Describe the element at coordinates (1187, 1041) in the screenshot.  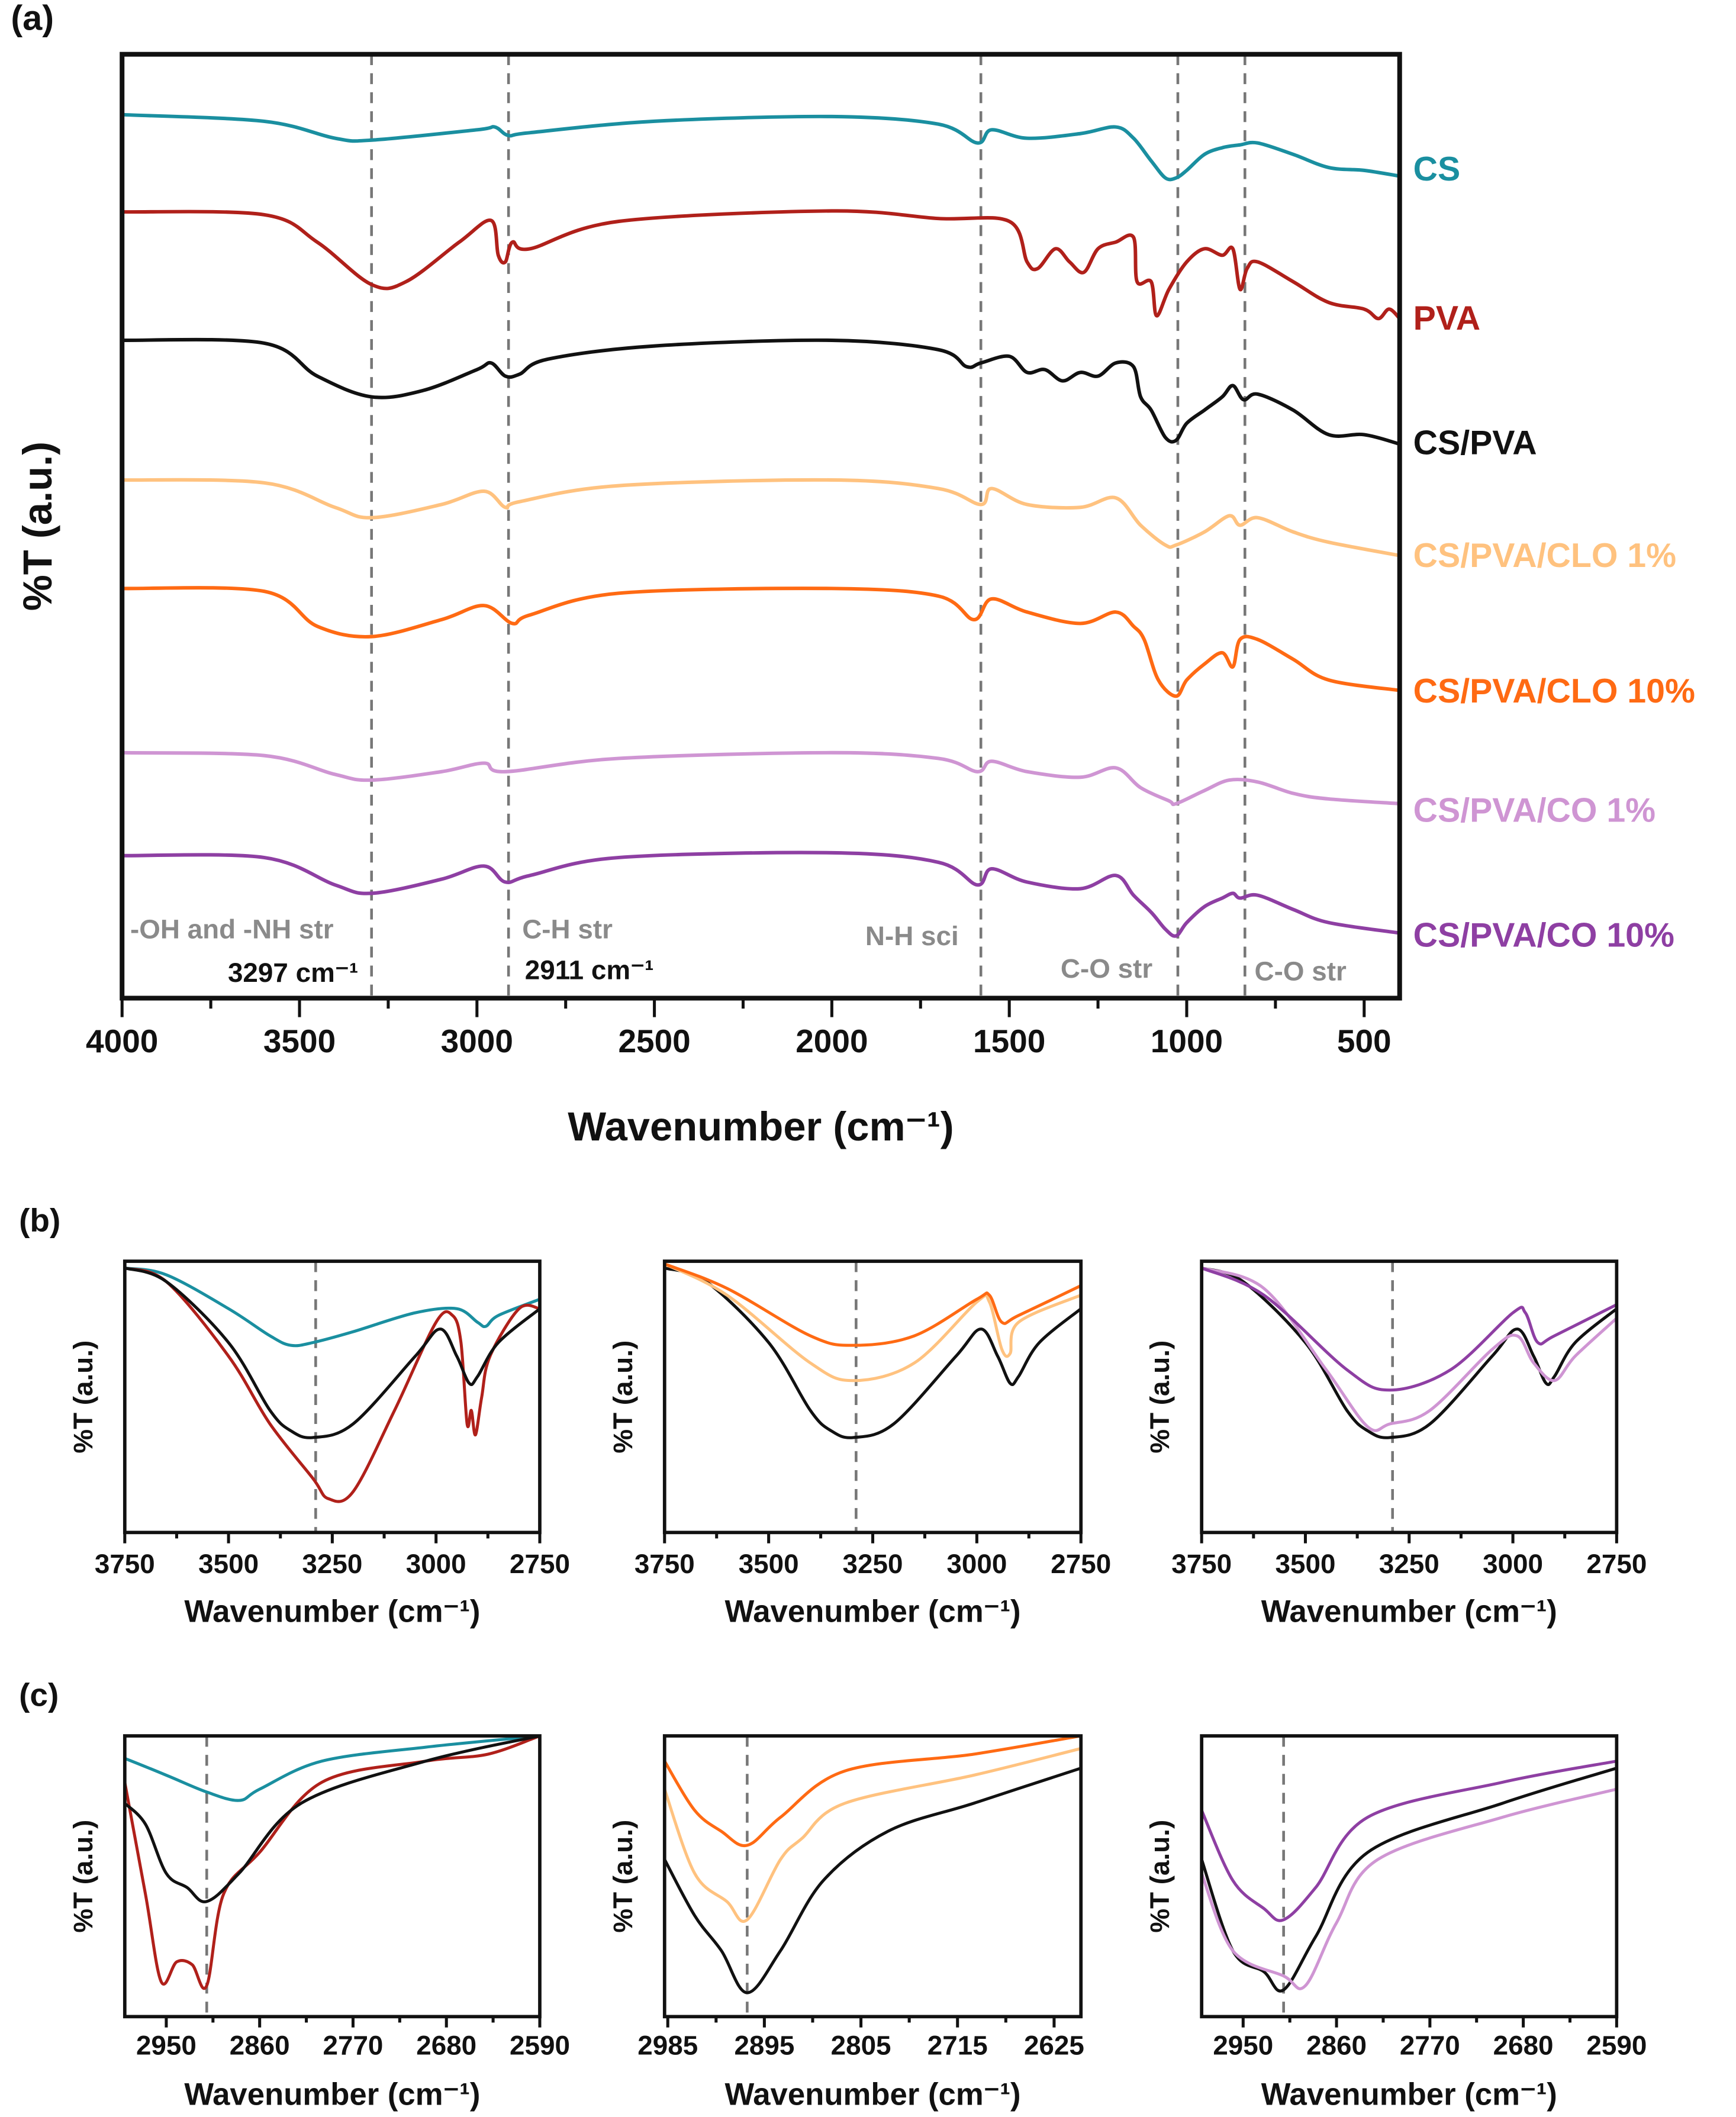
I see `x-tick-label: 1000` at that location.